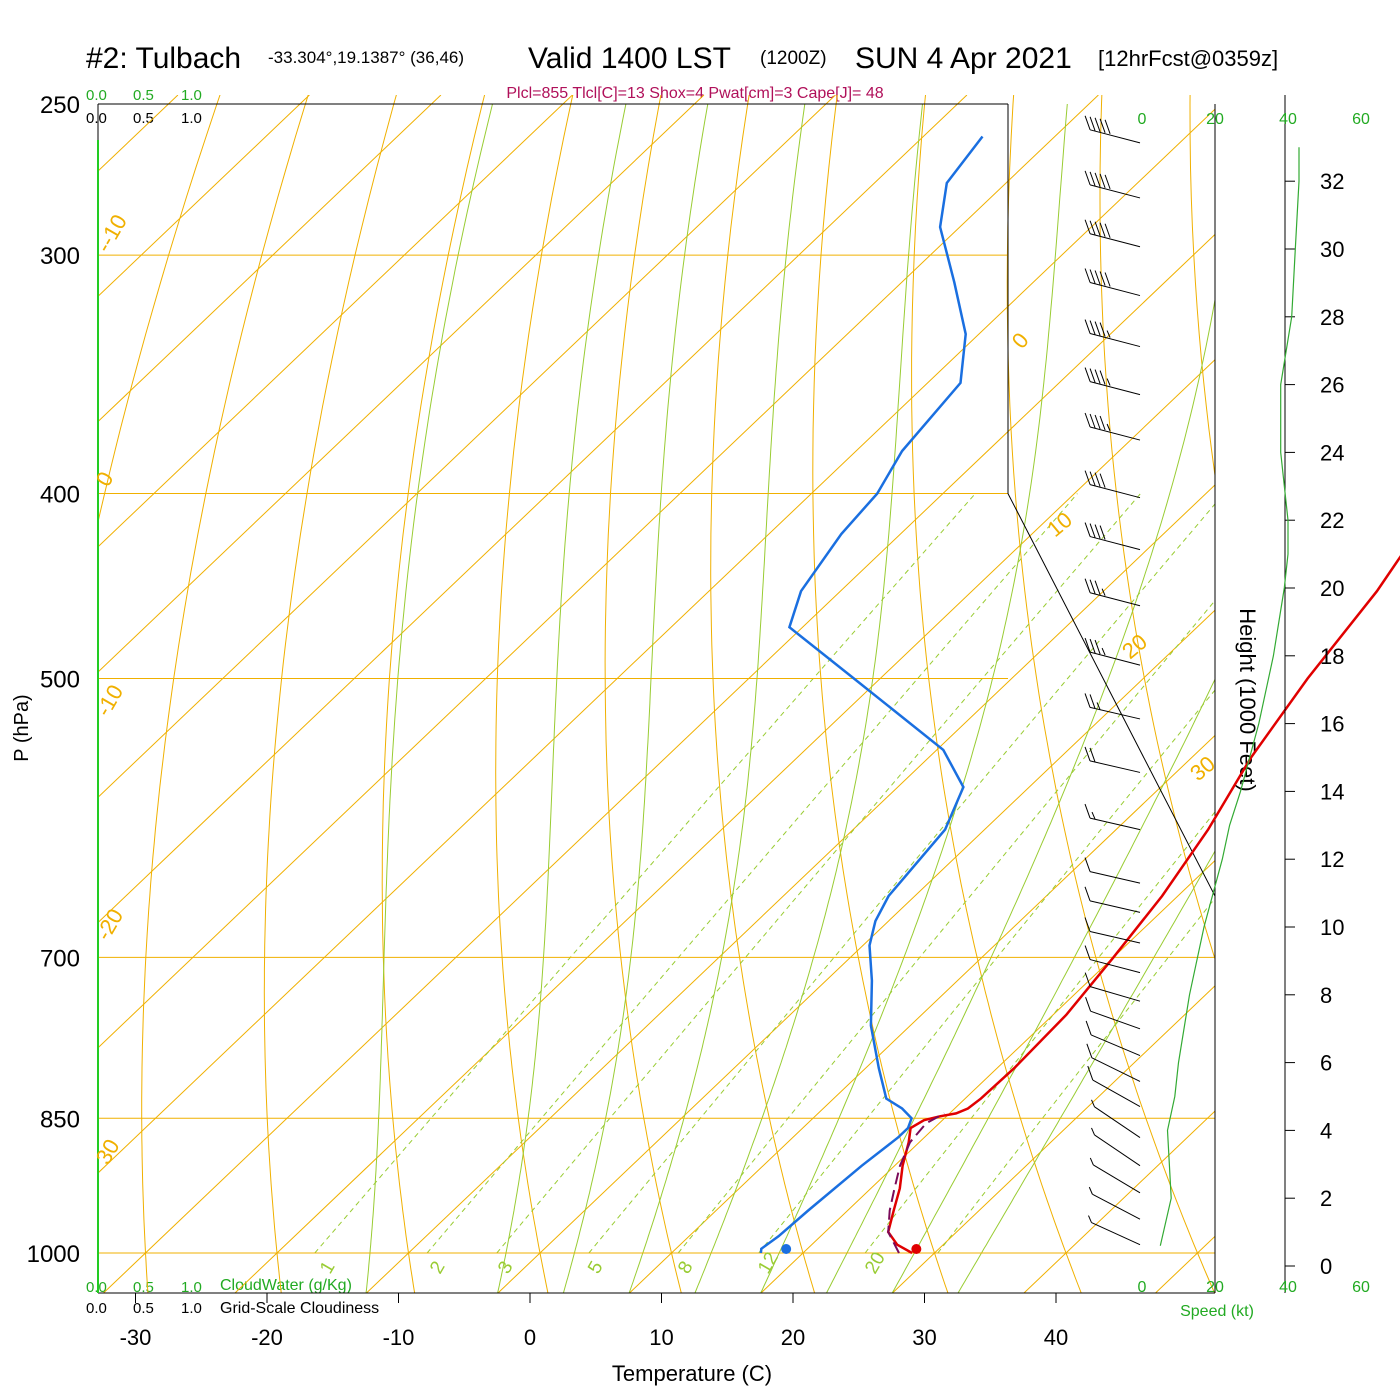 This screenshot has height=1400, width=1400. Describe the element at coordinates (786, 1249) in the screenshot. I see `surface-dewpoint-dot` at that location.